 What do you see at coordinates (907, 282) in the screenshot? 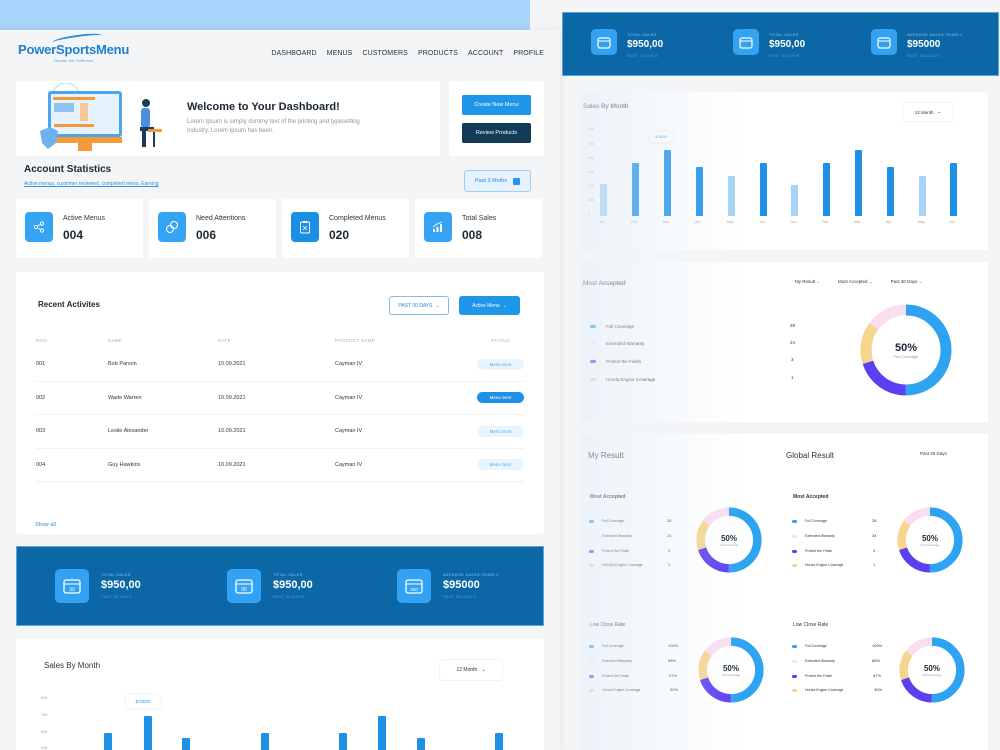
I see `filter-period: Past 30 Days` at bounding box center [907, 282].